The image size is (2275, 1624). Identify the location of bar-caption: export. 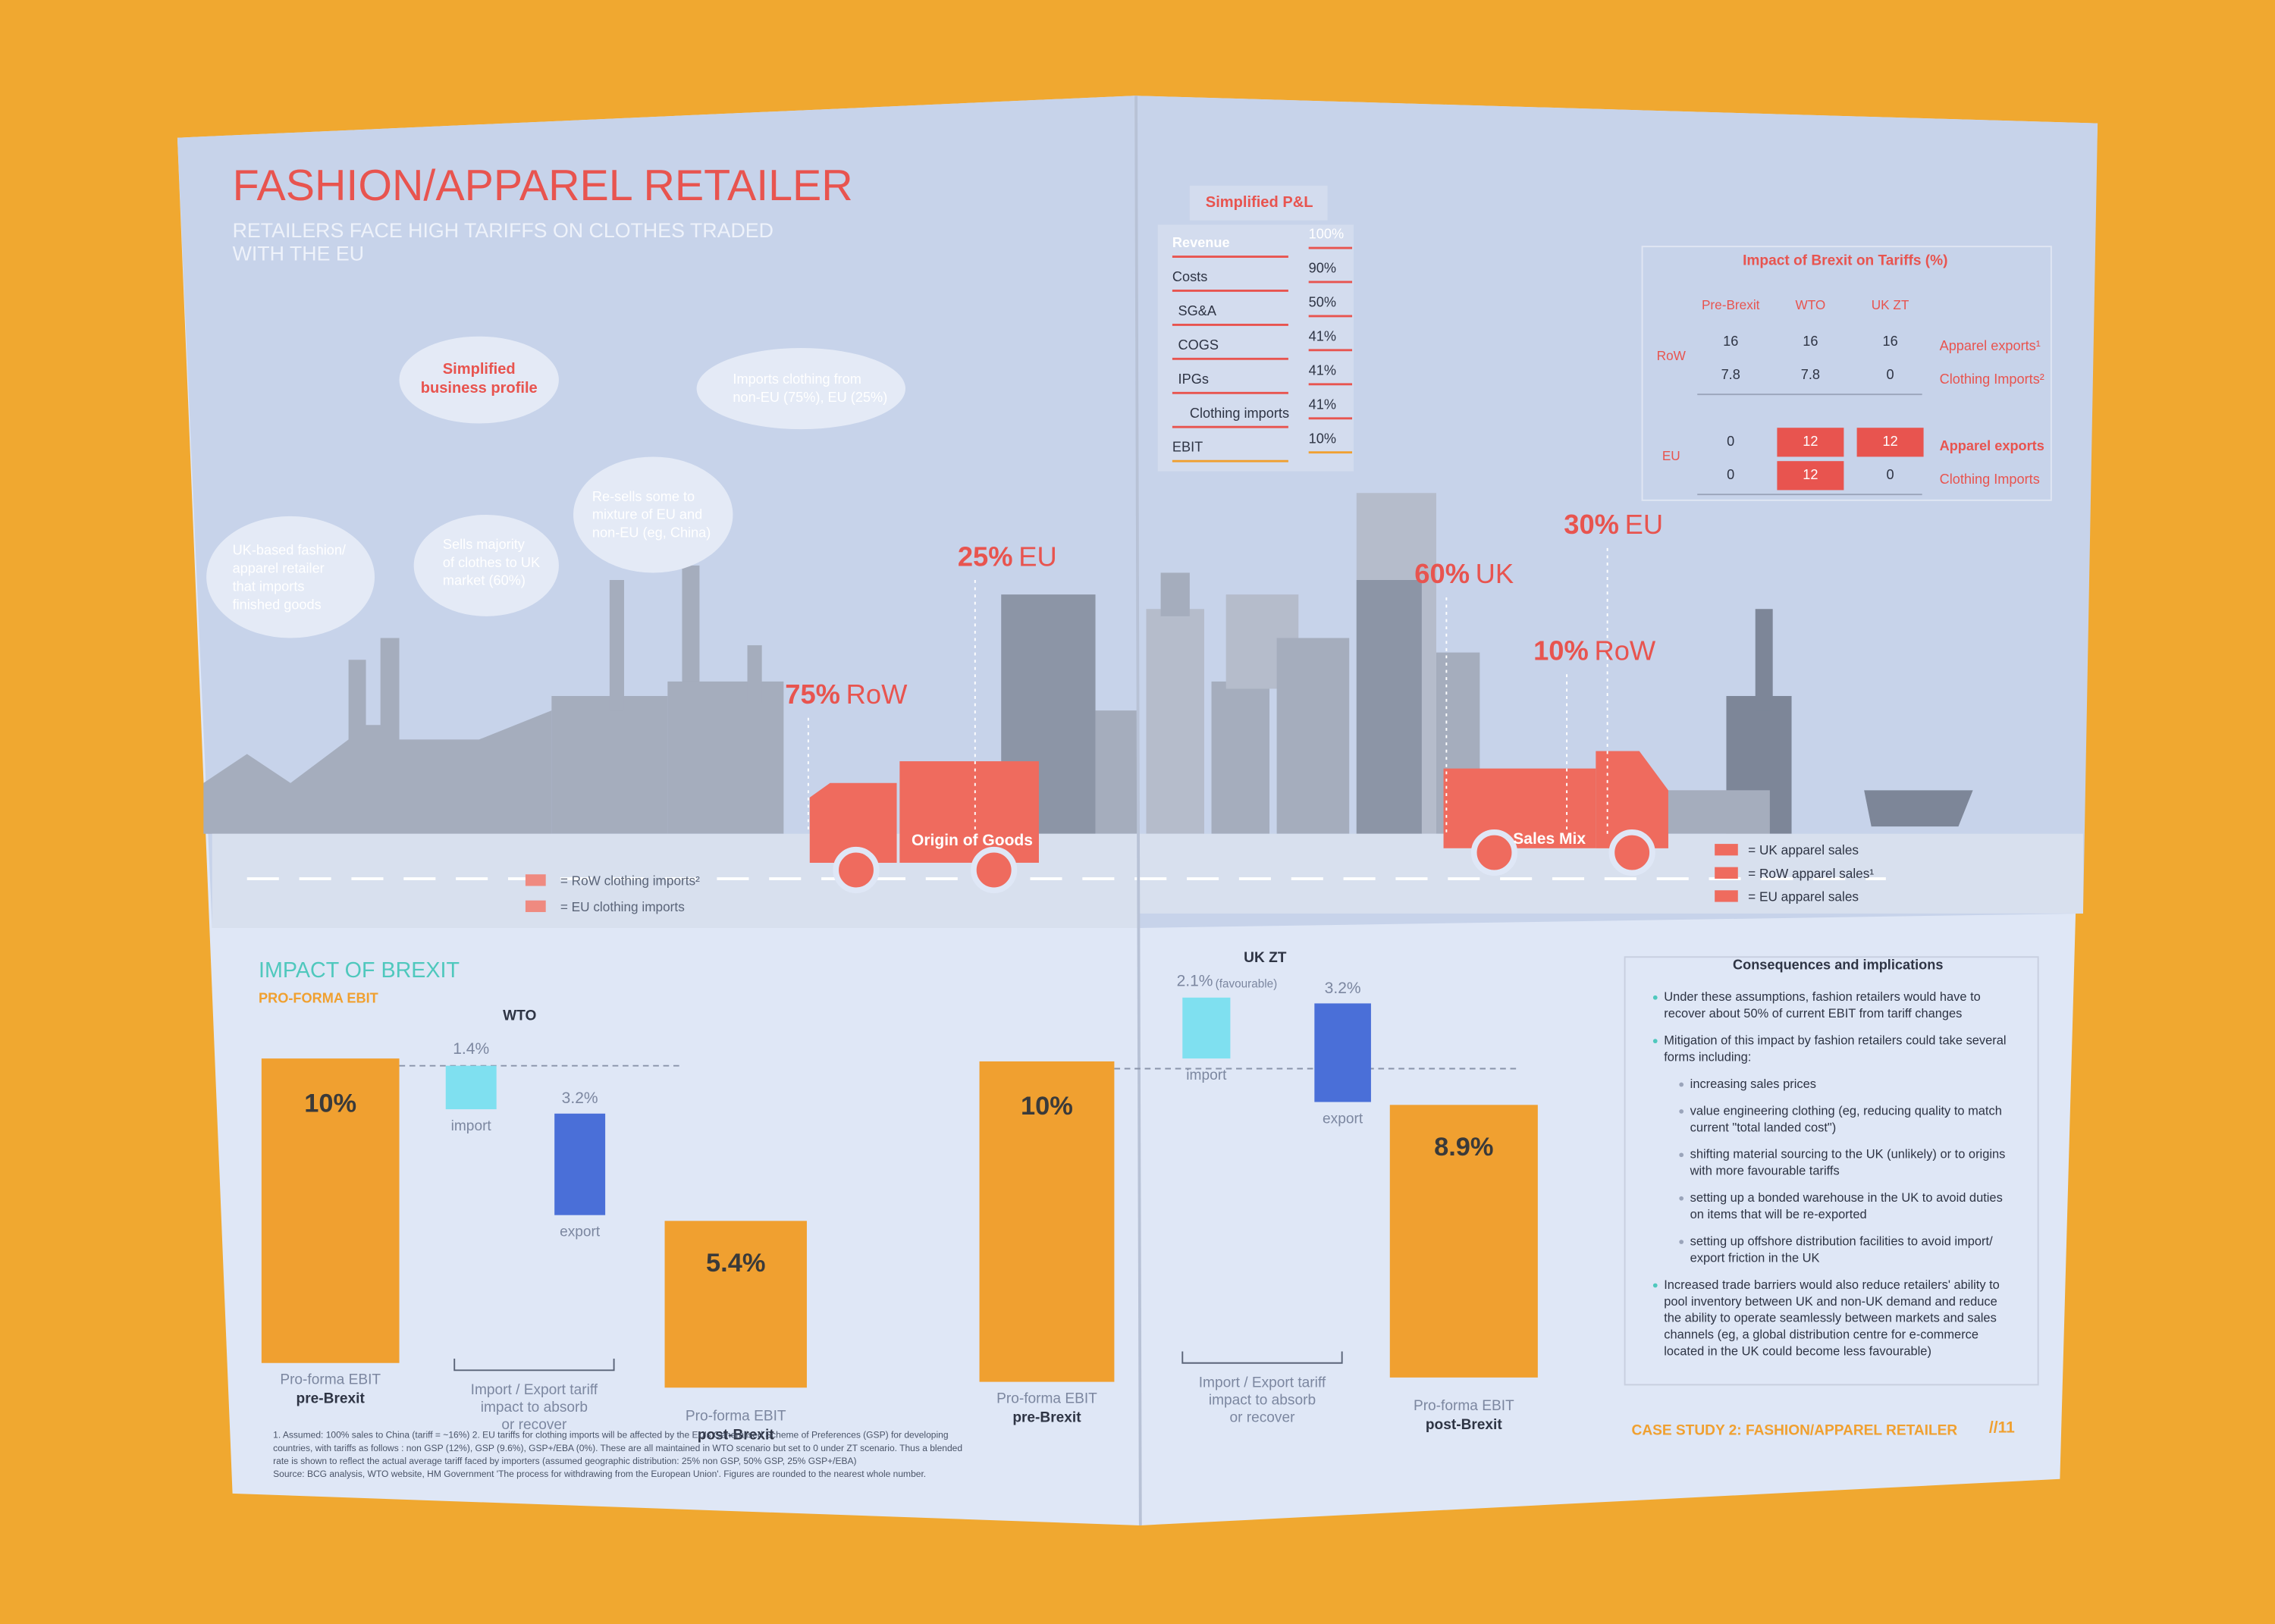
(580, 1232).